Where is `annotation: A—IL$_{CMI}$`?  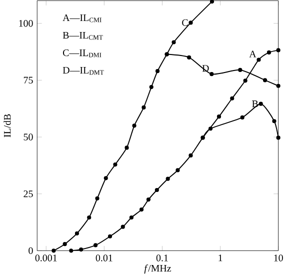 annotation: A—IL$_{CMI}$ is located at coordinates (82, 18).